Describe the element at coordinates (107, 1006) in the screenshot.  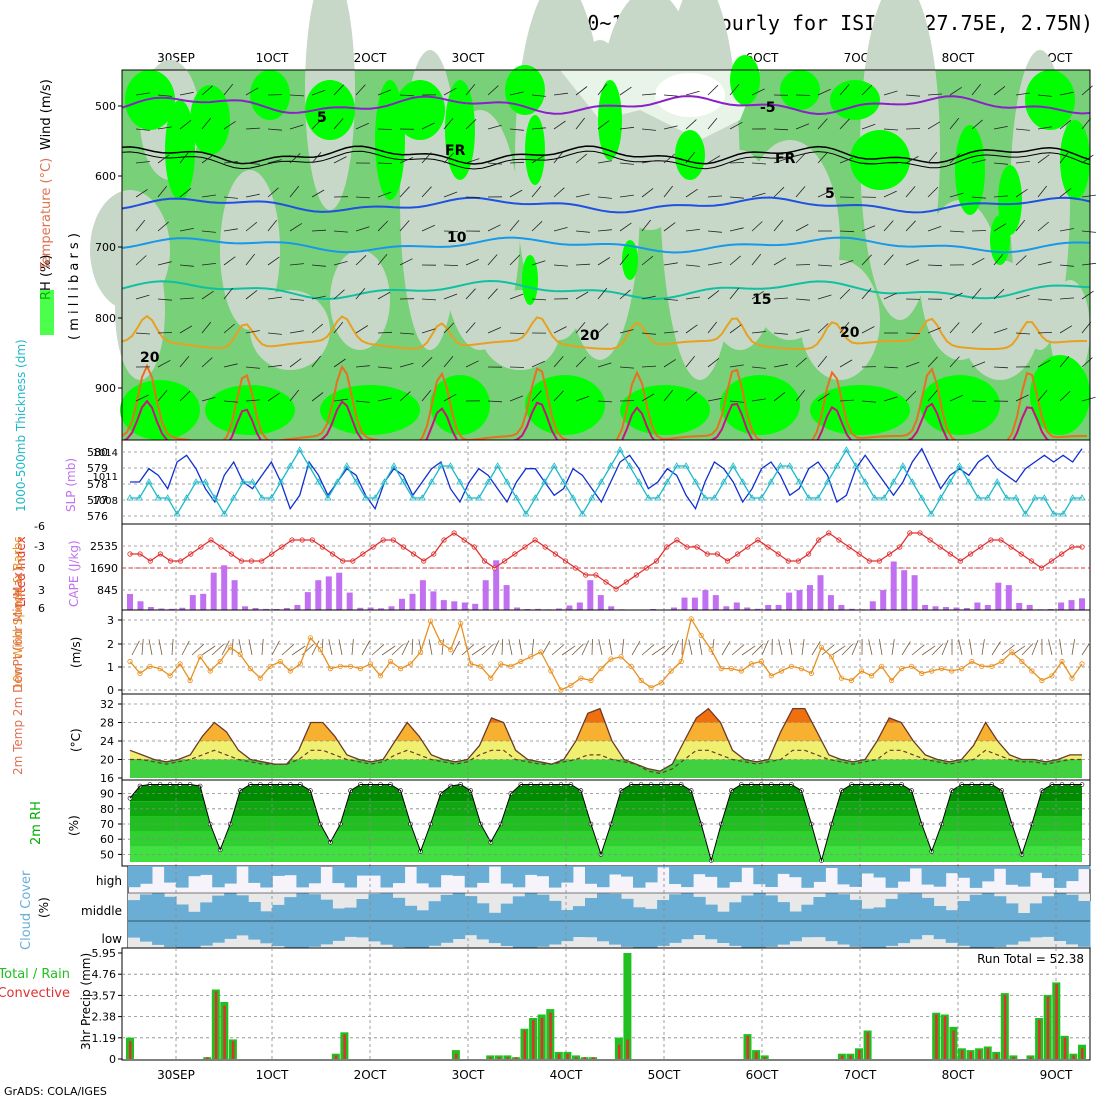
I see `precip-axis: 5.95 4.76 3.57 2.38 1.19 0` at that location.